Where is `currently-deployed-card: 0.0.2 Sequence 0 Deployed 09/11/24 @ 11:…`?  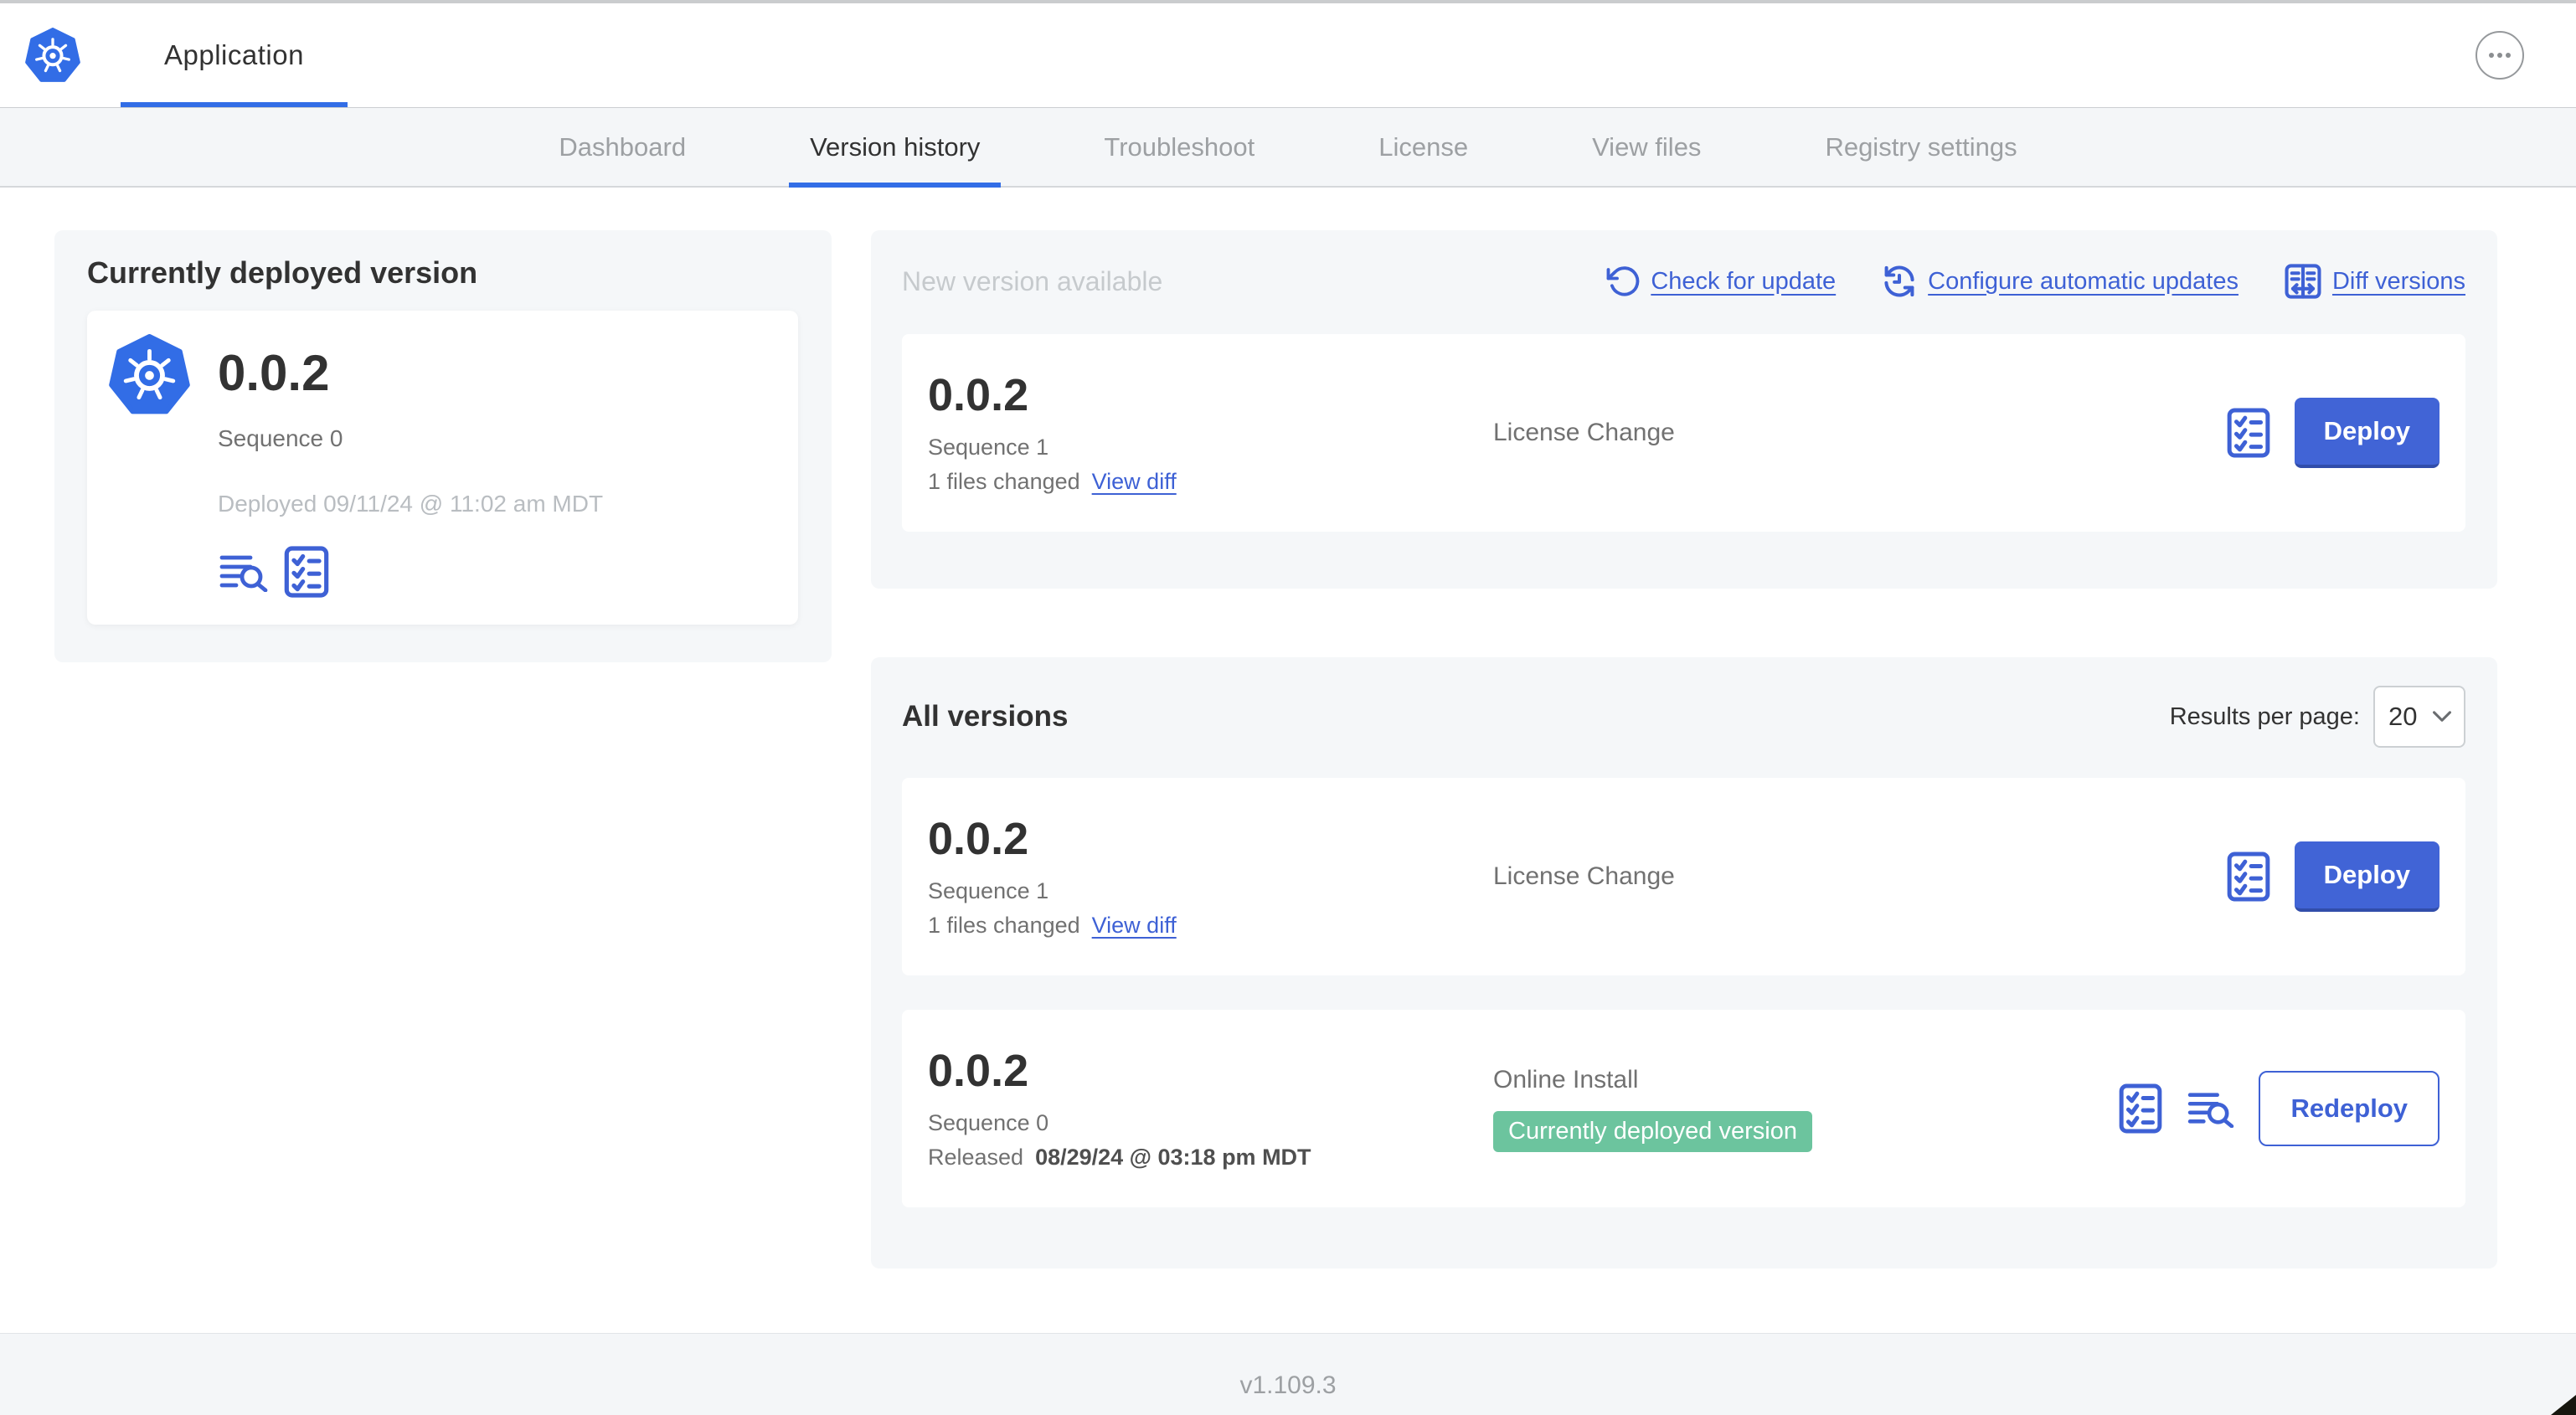
currently-deployed-card: 0.0.2 Sequence 0 Deployed 09/11/24 @ 11:… is located at coordinates (442, 468).